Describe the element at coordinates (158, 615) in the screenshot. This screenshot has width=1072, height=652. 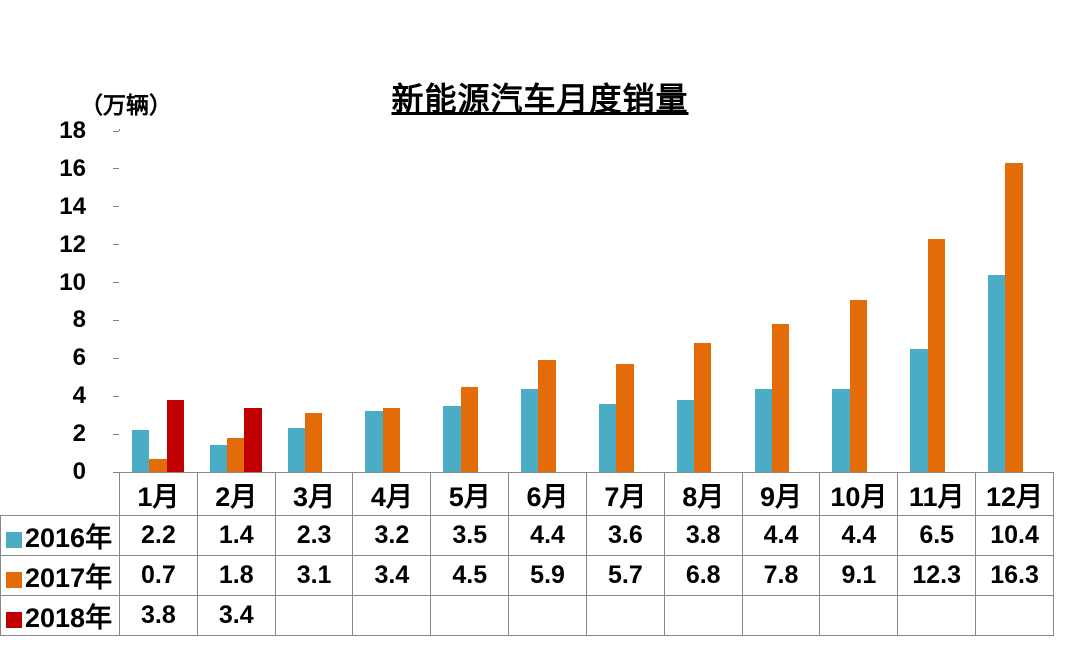
I see `value-cell: 3.8` at that location.